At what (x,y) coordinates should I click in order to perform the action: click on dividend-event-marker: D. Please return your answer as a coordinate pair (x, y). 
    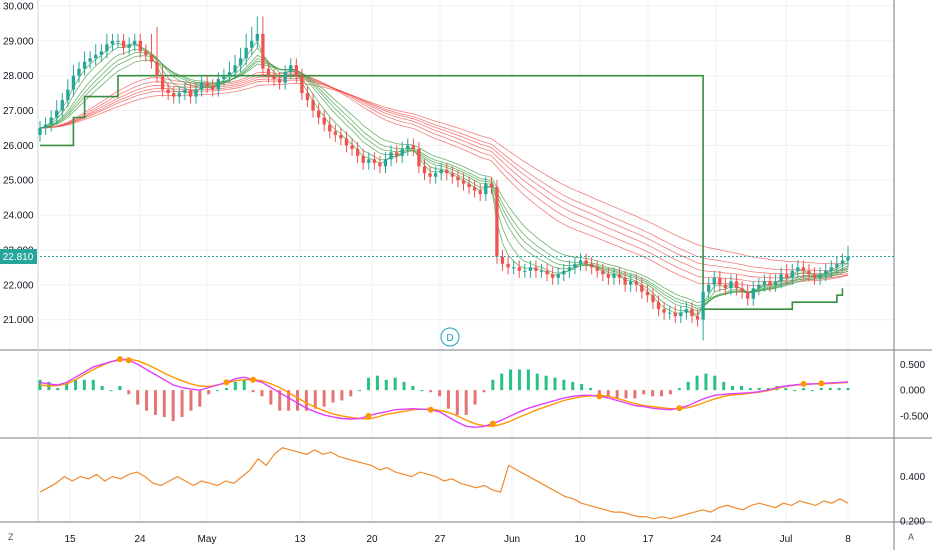
    Looking at the image, I should click on (450, 337).